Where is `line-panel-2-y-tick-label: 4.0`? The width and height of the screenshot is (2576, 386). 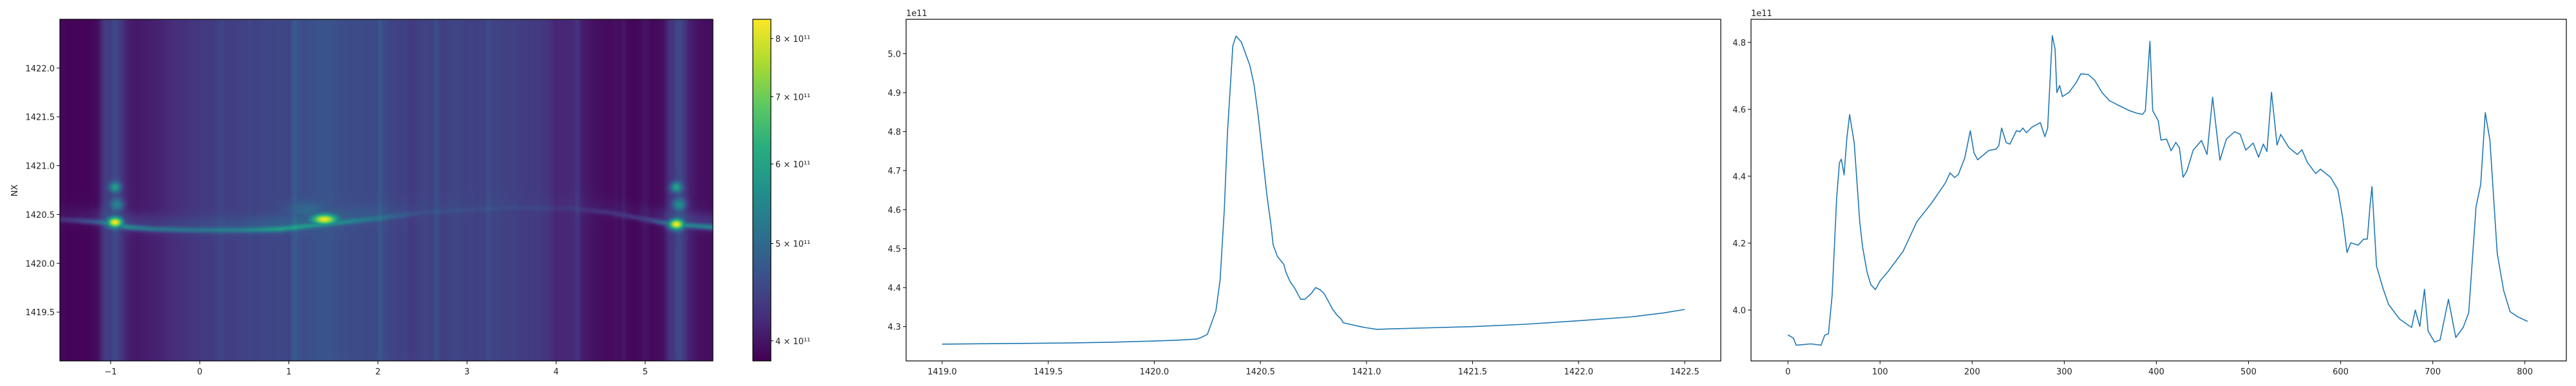 line-panel-2-y-tick-label: 4.0 is located at coordinates (1739, 311).